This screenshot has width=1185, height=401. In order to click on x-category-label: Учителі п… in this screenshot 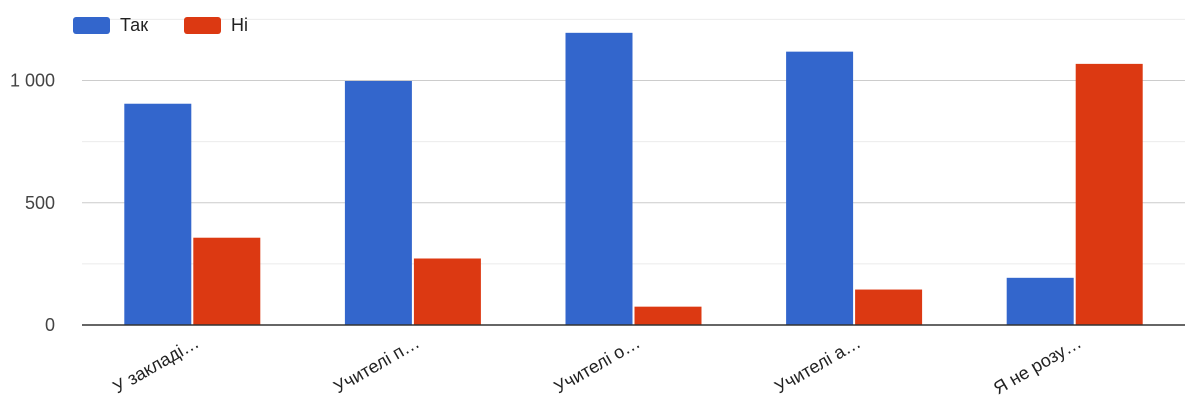, I will do `click(376, 364)`.